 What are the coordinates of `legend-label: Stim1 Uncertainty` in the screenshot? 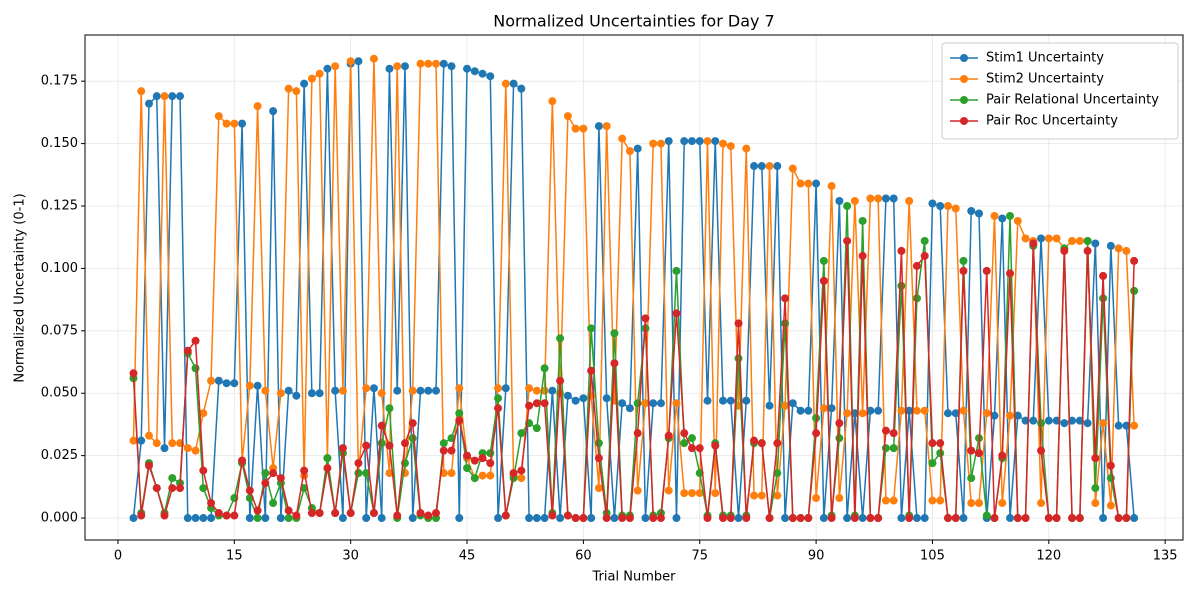 It's located at (1045, 58).